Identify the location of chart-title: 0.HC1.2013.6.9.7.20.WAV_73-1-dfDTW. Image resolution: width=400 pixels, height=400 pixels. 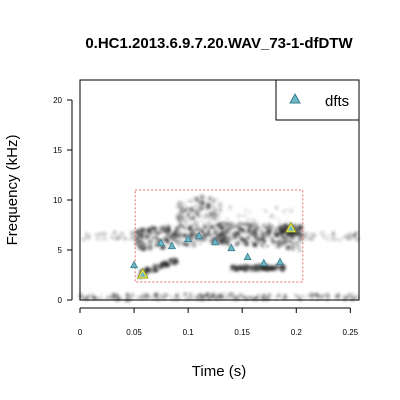
(219, 43).